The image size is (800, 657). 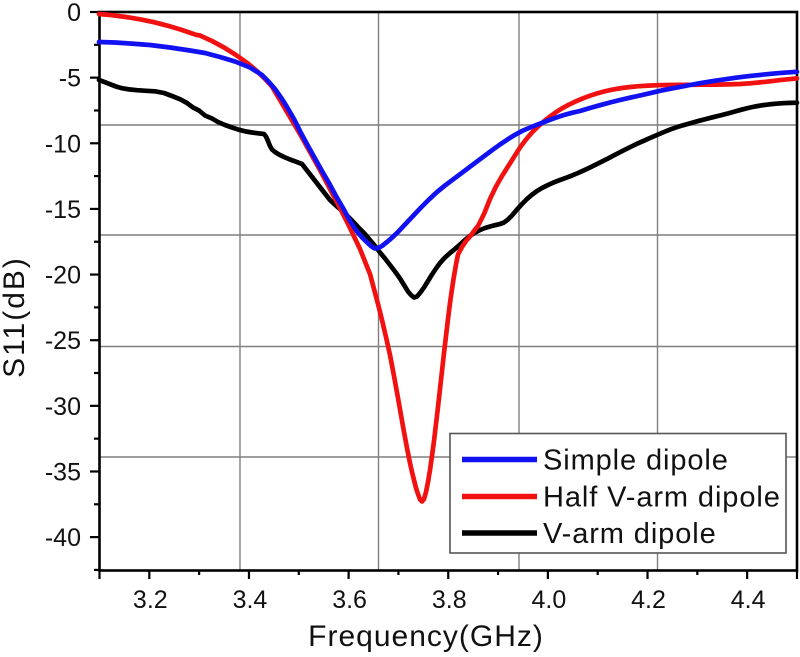 I want to click on svg-text: -20, so click(x=63, y=276).